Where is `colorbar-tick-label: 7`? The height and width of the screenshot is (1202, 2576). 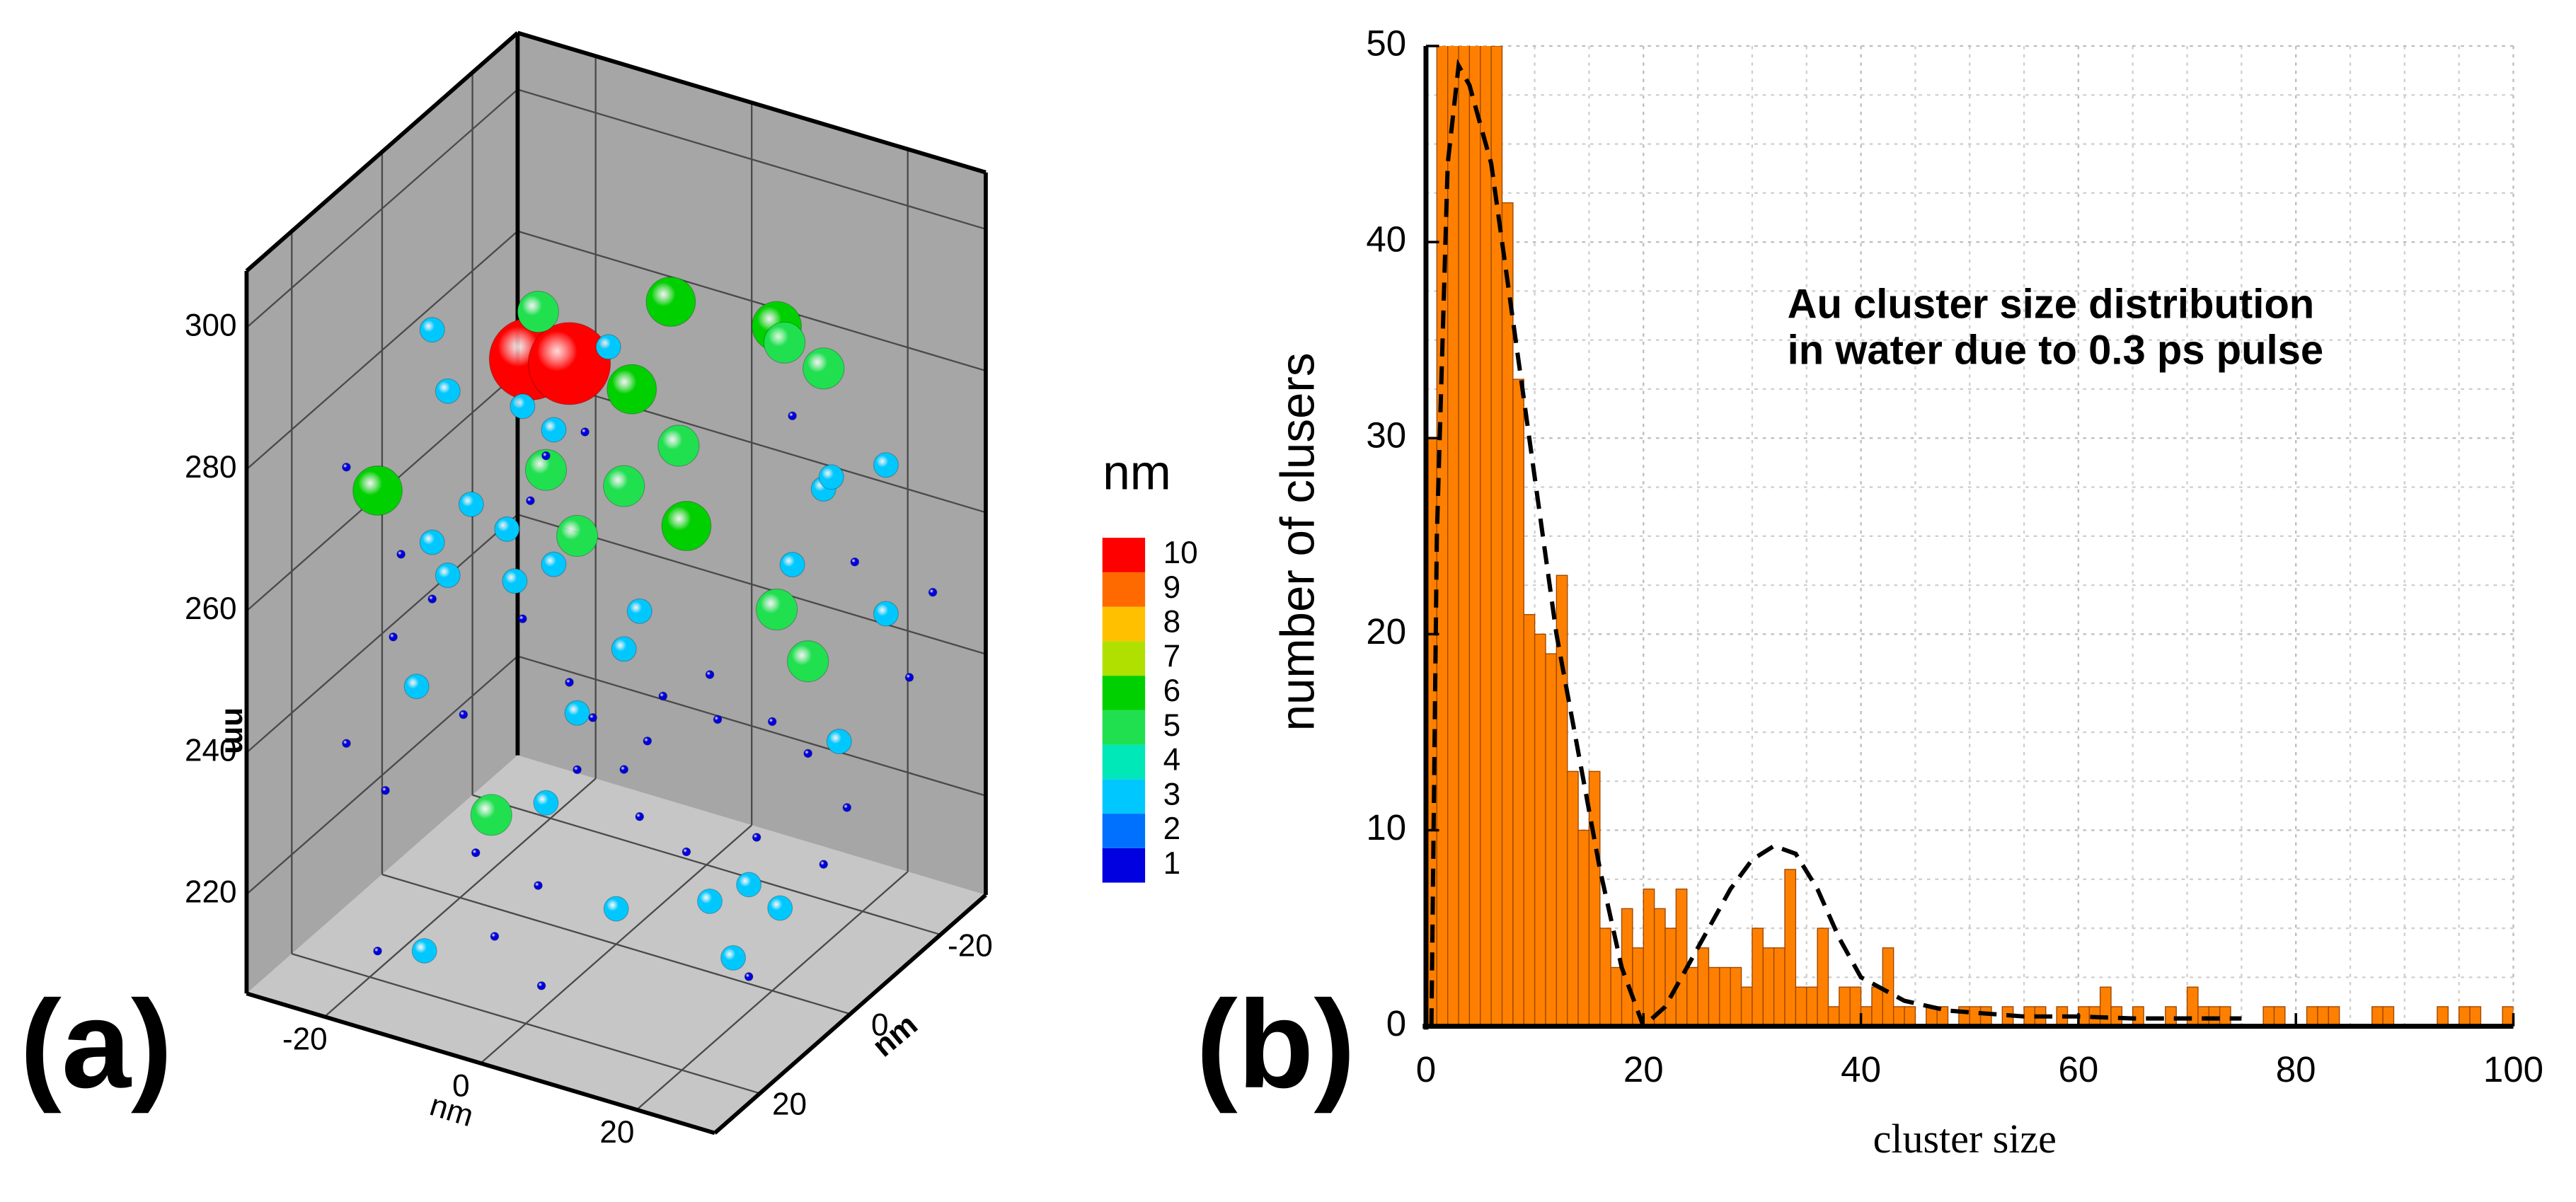
colorbar-tick-label: 7 is located at coordinates (1172, 656).